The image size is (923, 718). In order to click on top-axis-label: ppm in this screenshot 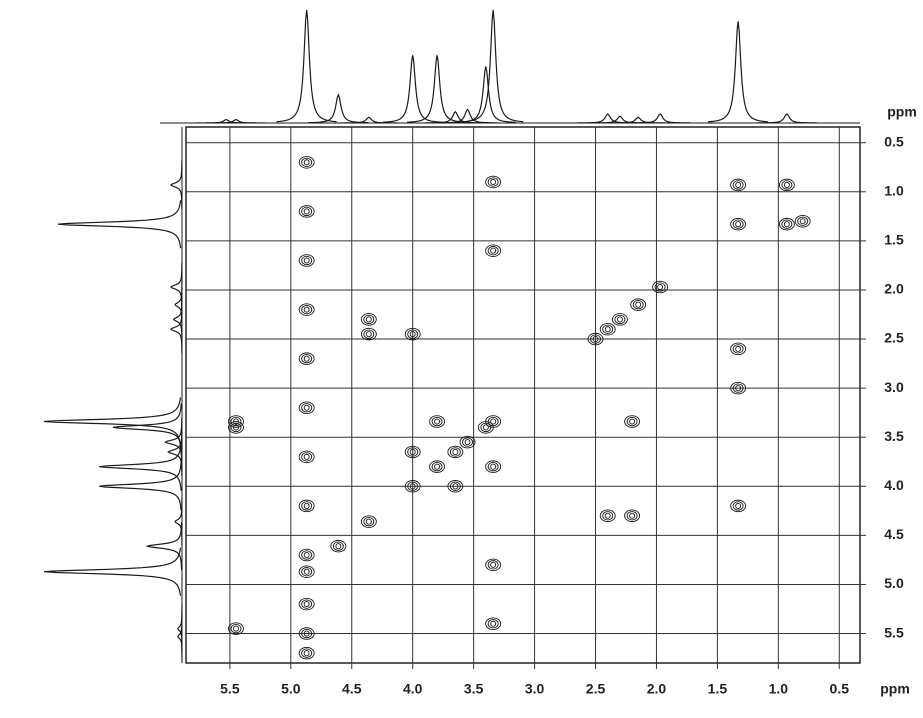, I will do `click(902, 112)`.